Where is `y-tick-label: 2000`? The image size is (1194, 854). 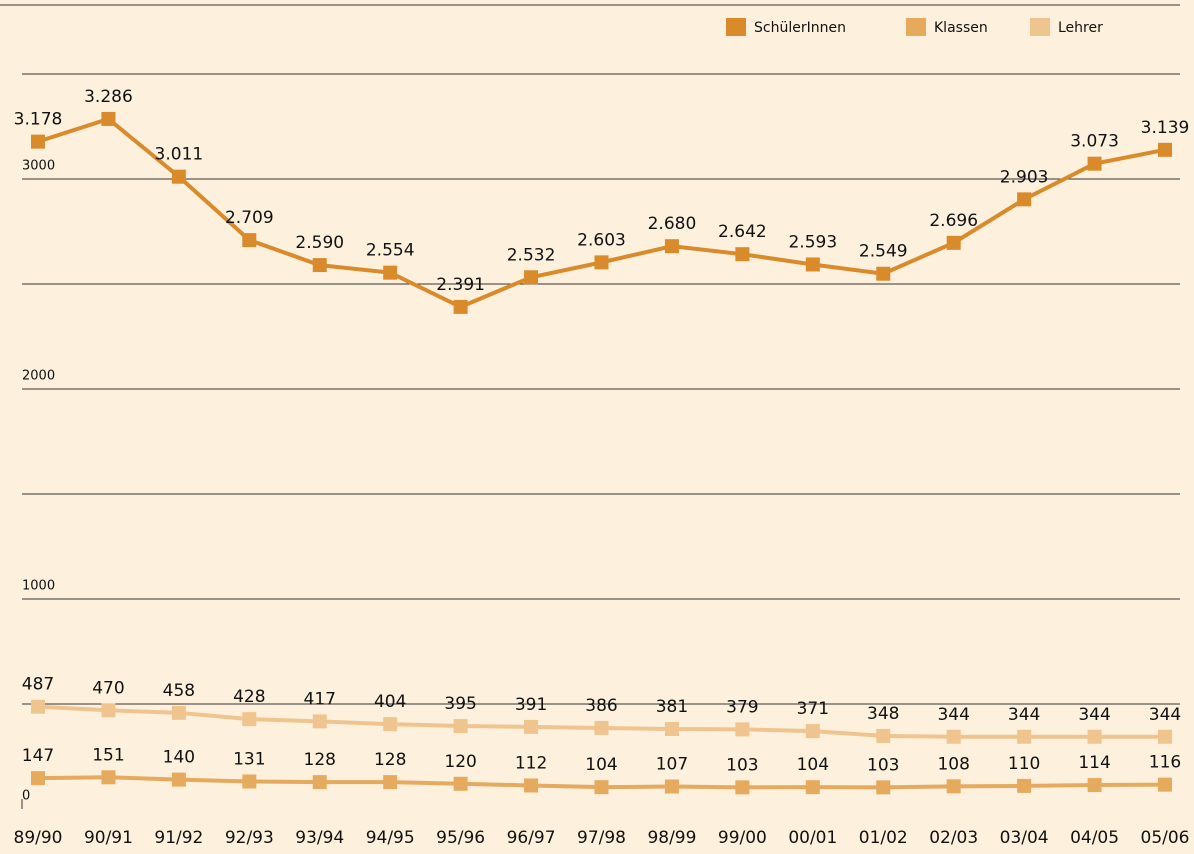
y-tick-label: 2000 is located at coordinates (38, 376).